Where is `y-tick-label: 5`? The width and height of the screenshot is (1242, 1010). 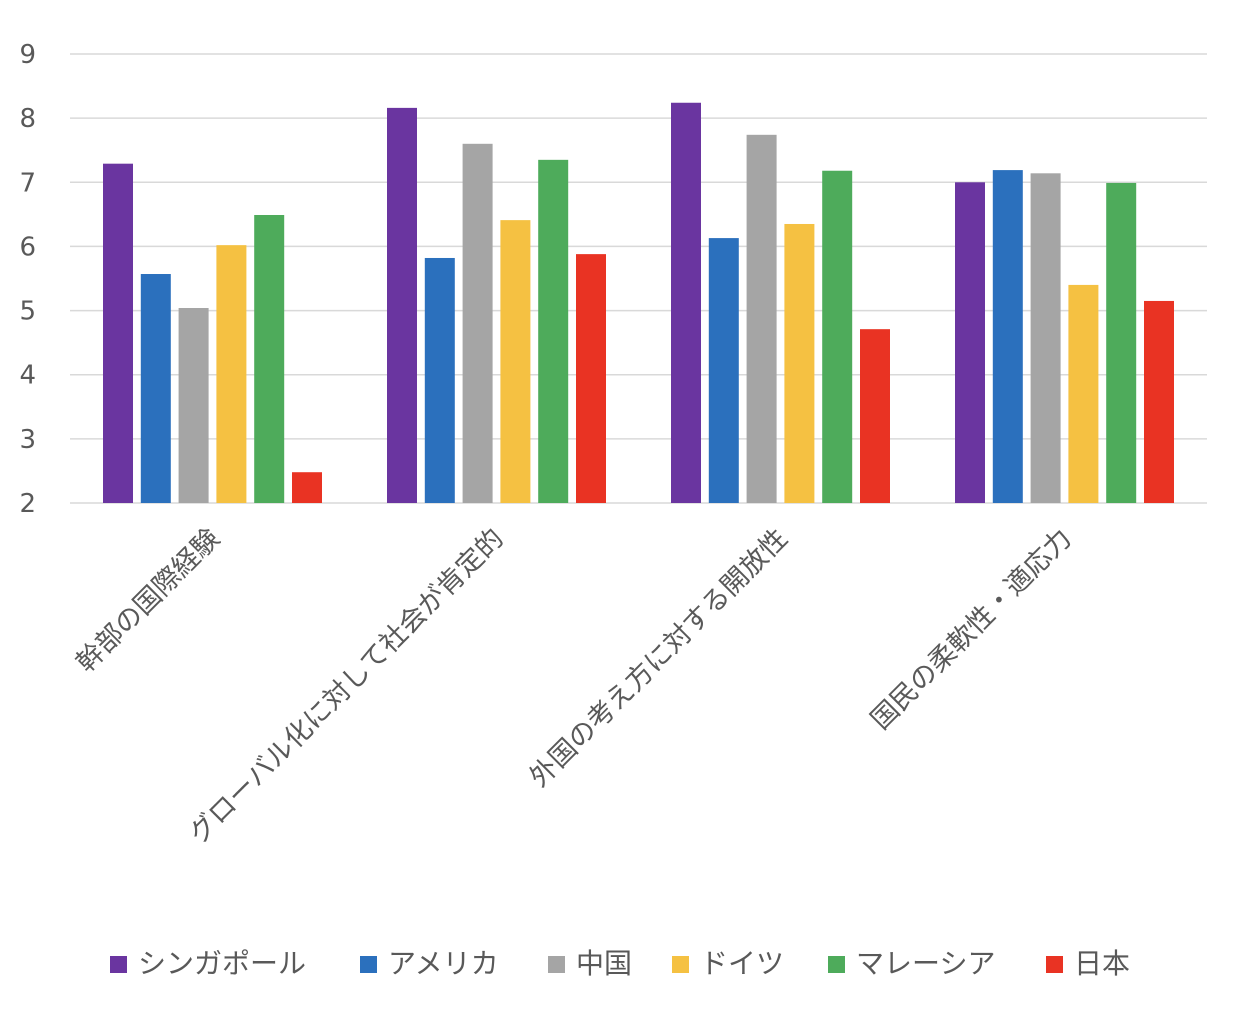 y-tick-label: 5 is located at coordinates (27, 312).